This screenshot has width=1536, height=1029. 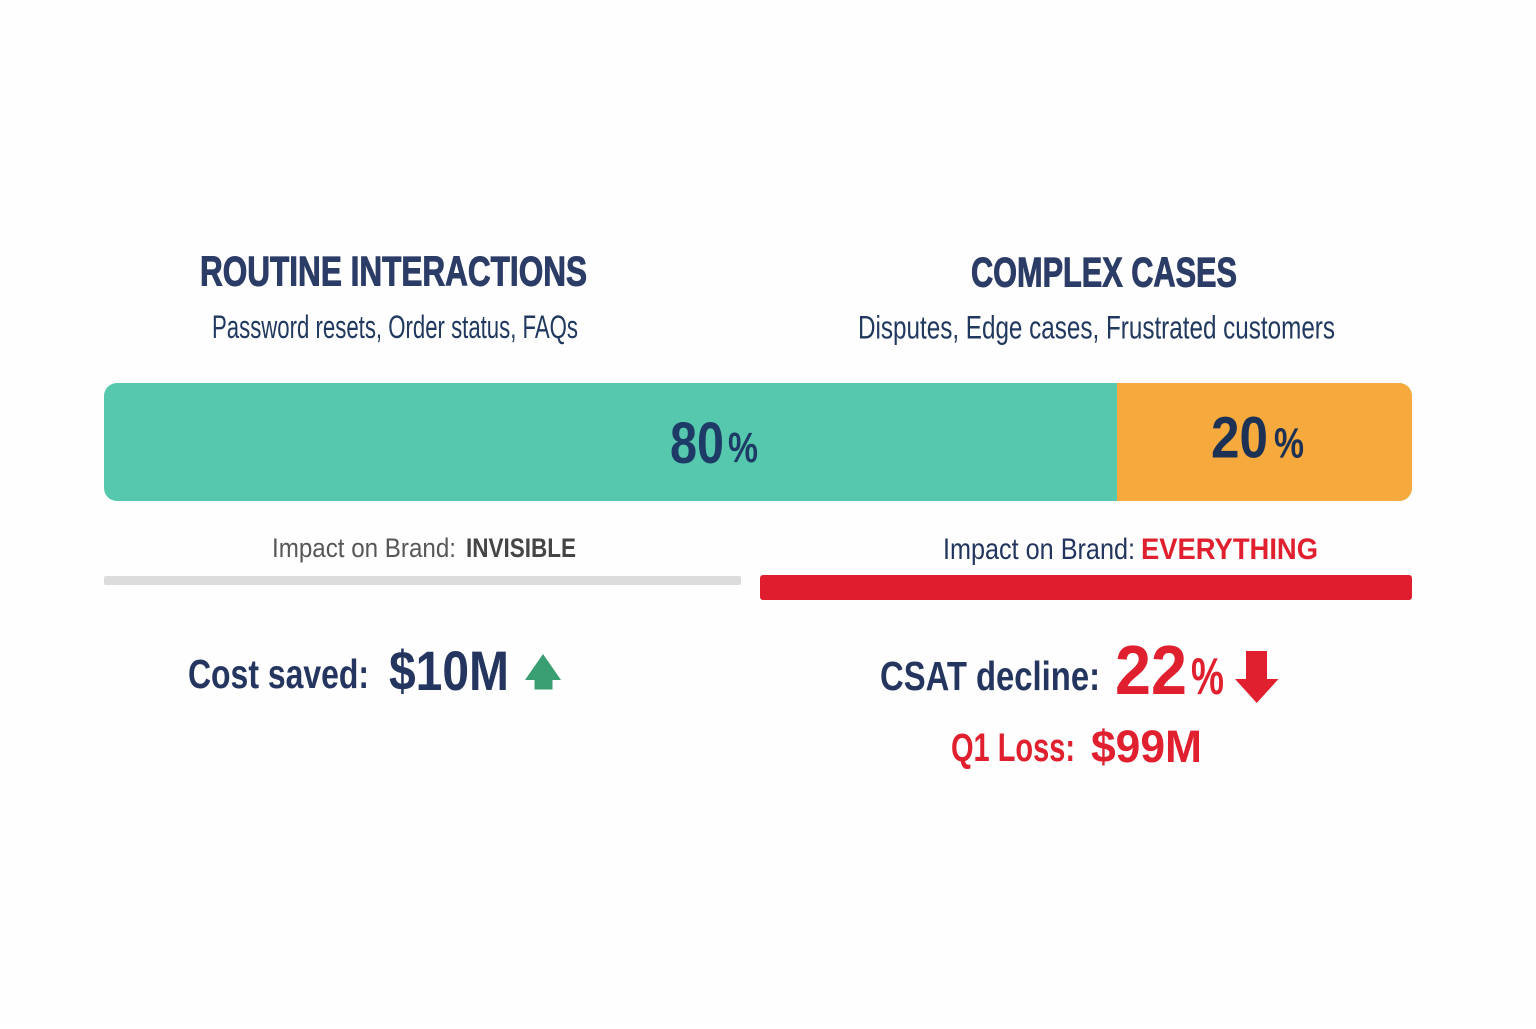 I want to click on svg-text:Password resets, Order status,: Password resets, Order status, FAQs, so click(x=395, y=327).